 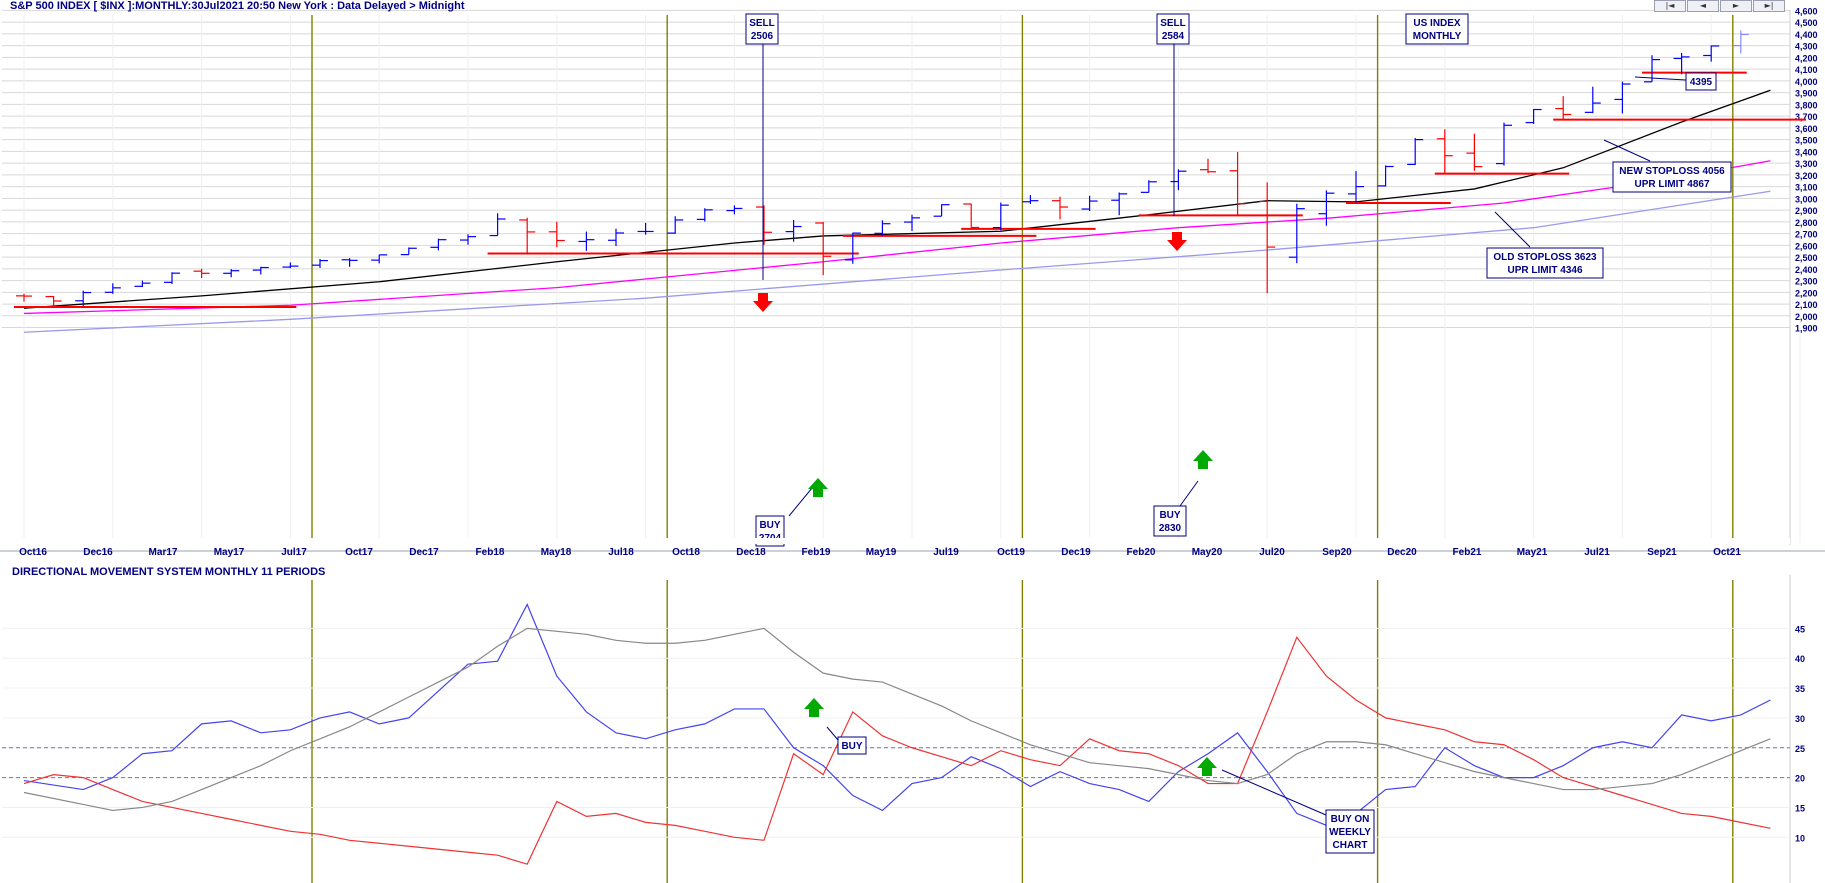 I want to click on price-x-tick-label: Oct16, so click(x=33, y=552).